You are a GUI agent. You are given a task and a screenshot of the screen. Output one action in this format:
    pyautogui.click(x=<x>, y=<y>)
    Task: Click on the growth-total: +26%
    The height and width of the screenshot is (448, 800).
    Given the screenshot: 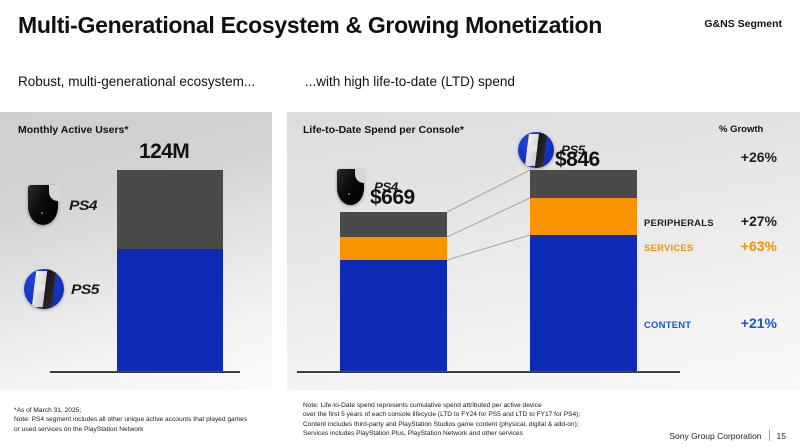 What is the action you would take?
    pyautogui.click(x=758, y=157)
    